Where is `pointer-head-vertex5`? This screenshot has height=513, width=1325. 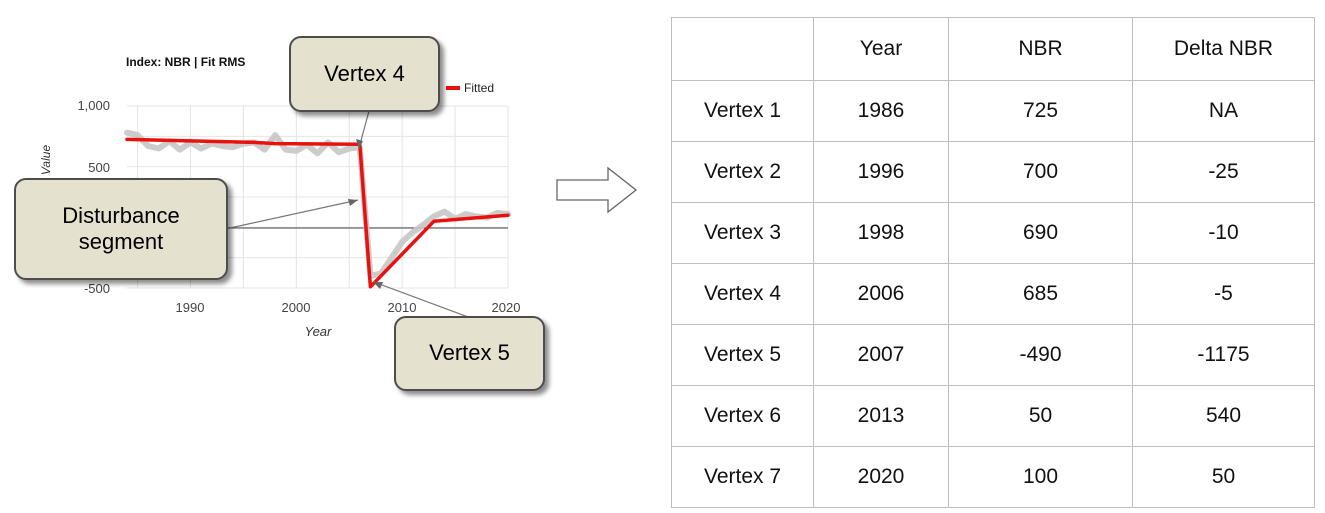
pointer-head-vertex5 is located at coordinates (378, 285).